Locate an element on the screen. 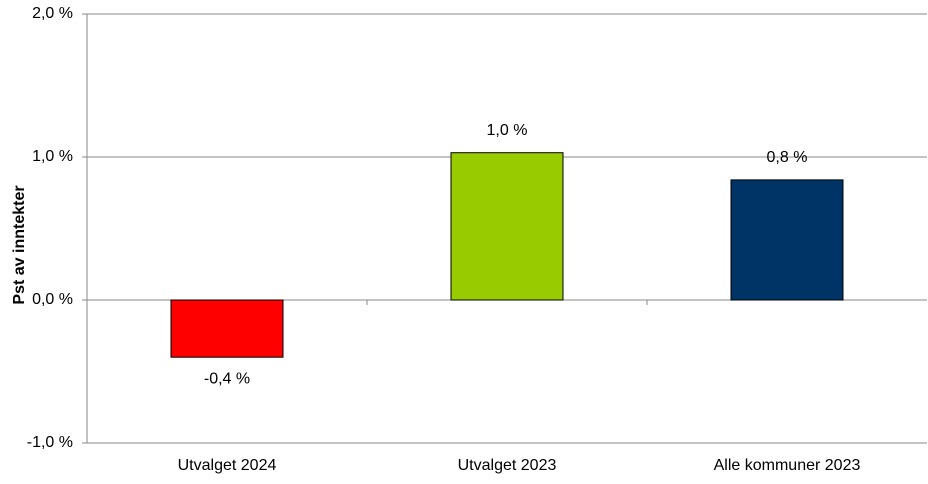  y-axis-label: Pst av inntekter is located at coordinates (19, 244).